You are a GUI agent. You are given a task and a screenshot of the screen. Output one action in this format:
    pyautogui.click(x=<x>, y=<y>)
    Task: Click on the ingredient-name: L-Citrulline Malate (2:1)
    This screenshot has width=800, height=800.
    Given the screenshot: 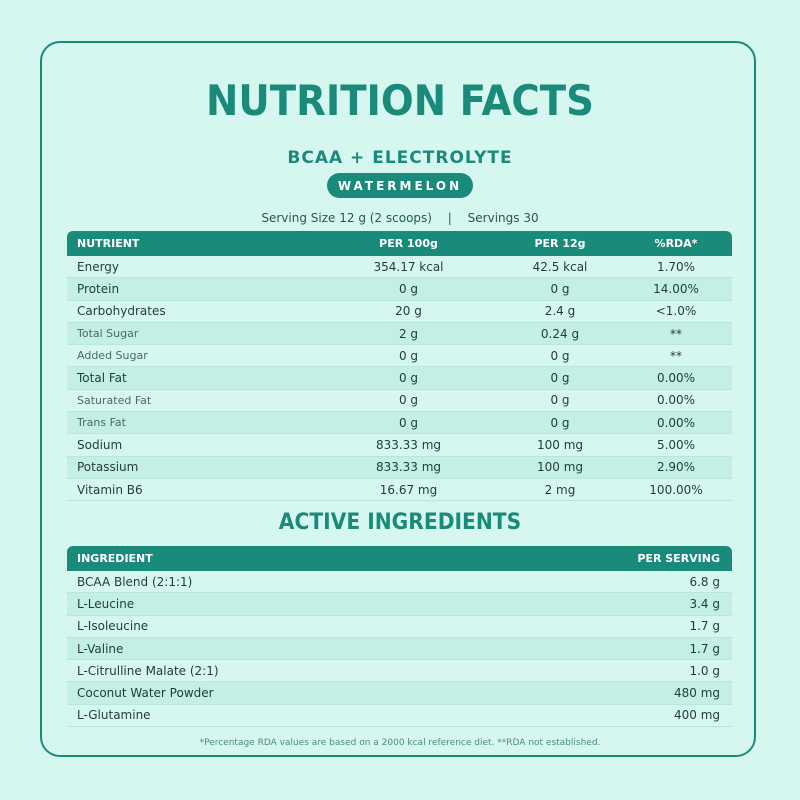 What is the action you would take?
    pyautogui.click(x=148, y=670)
    